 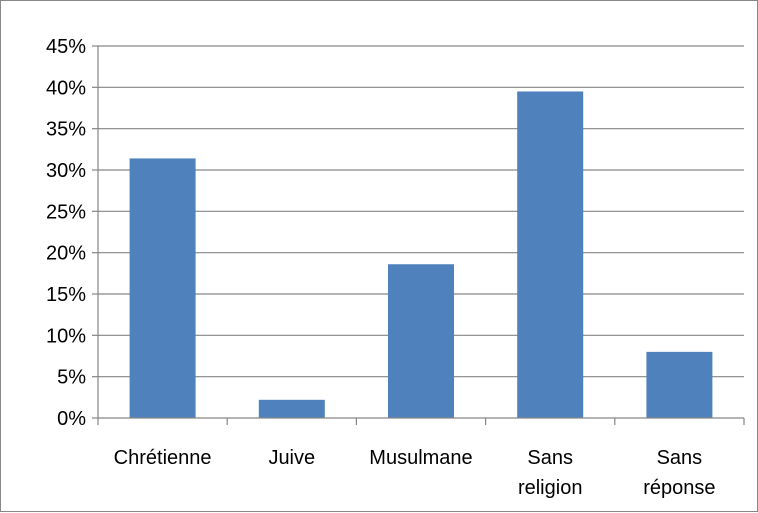 What do you see at coordinates (420, 458) in the screenshot?
I see `x-category-label: Musulmane` at bounding box center [420, 458].